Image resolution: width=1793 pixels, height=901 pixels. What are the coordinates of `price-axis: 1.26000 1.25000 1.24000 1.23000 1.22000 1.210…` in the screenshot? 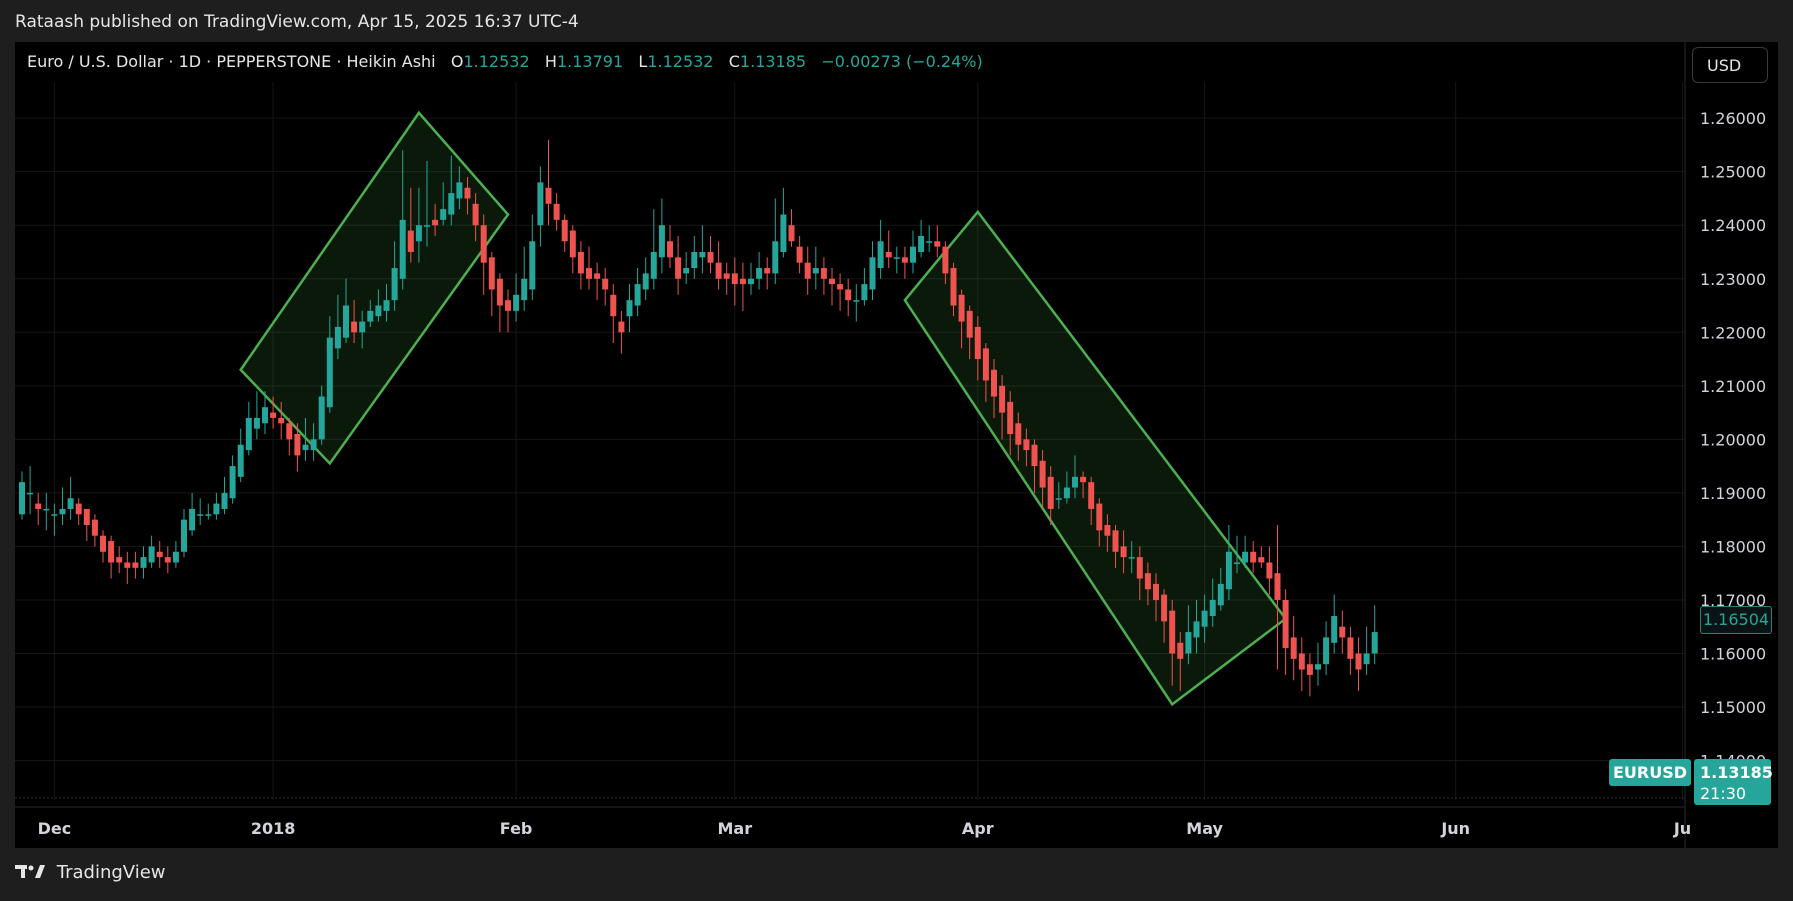 It's located at (1731, 445).